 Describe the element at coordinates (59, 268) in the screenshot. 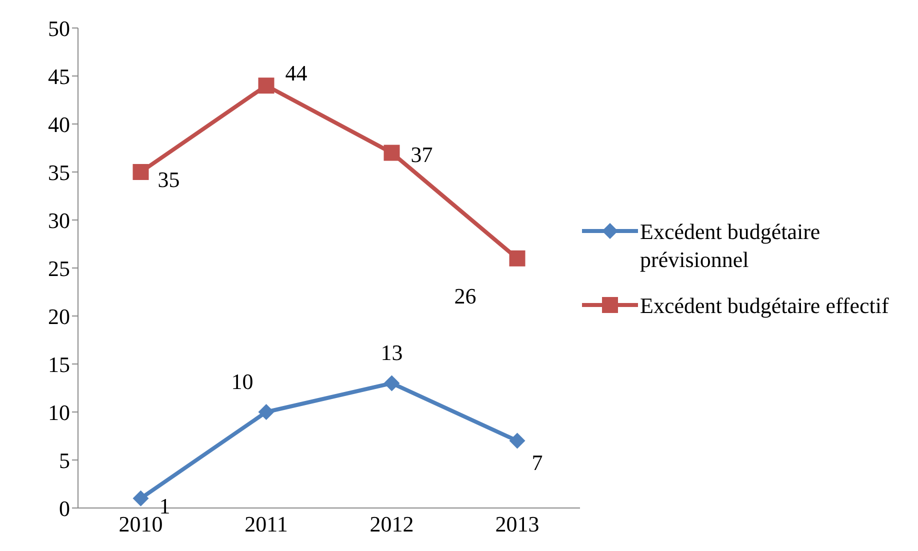

I see `y-tick-label: 25` at that location.